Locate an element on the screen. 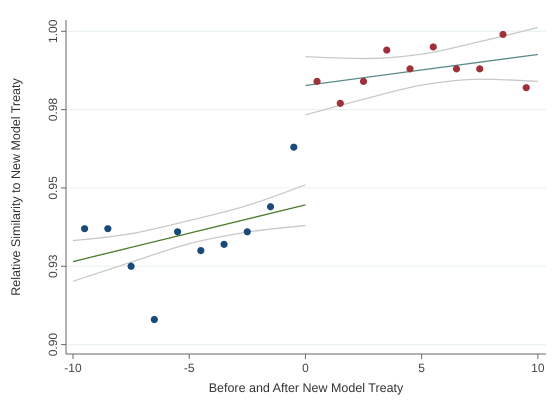  y-tick-label: 0.93 is located at coordinates (53, 266).